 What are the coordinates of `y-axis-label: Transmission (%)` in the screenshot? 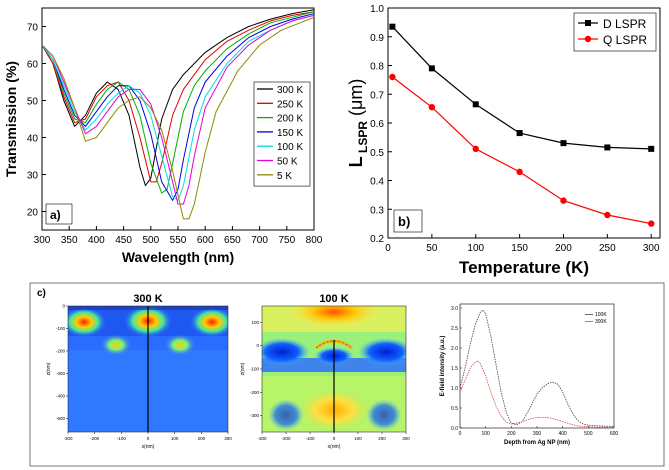 It's located at (11, 119).